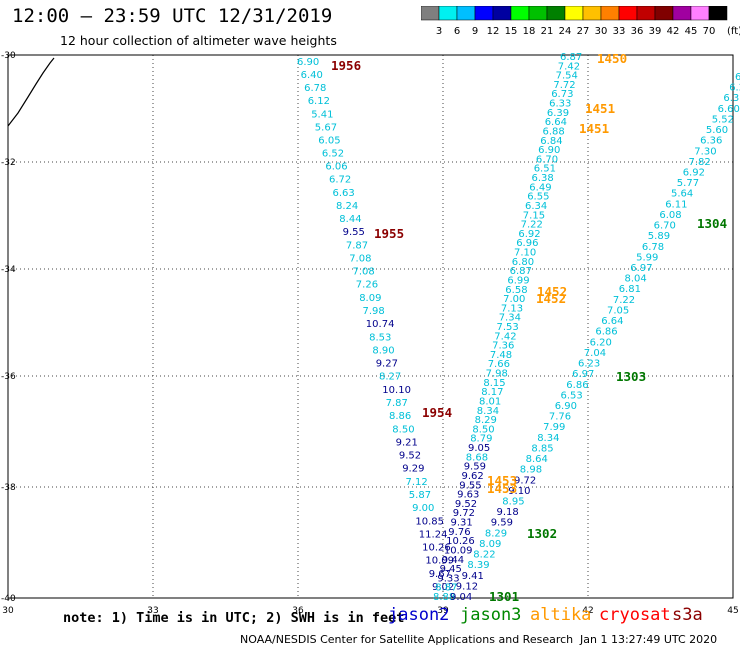 This screenshot has width=740, height=650. What do you see at coordinates (571, 57) in the screenshot?
I see `wave-height-label: 6.87` at bounding box center [571, 57].